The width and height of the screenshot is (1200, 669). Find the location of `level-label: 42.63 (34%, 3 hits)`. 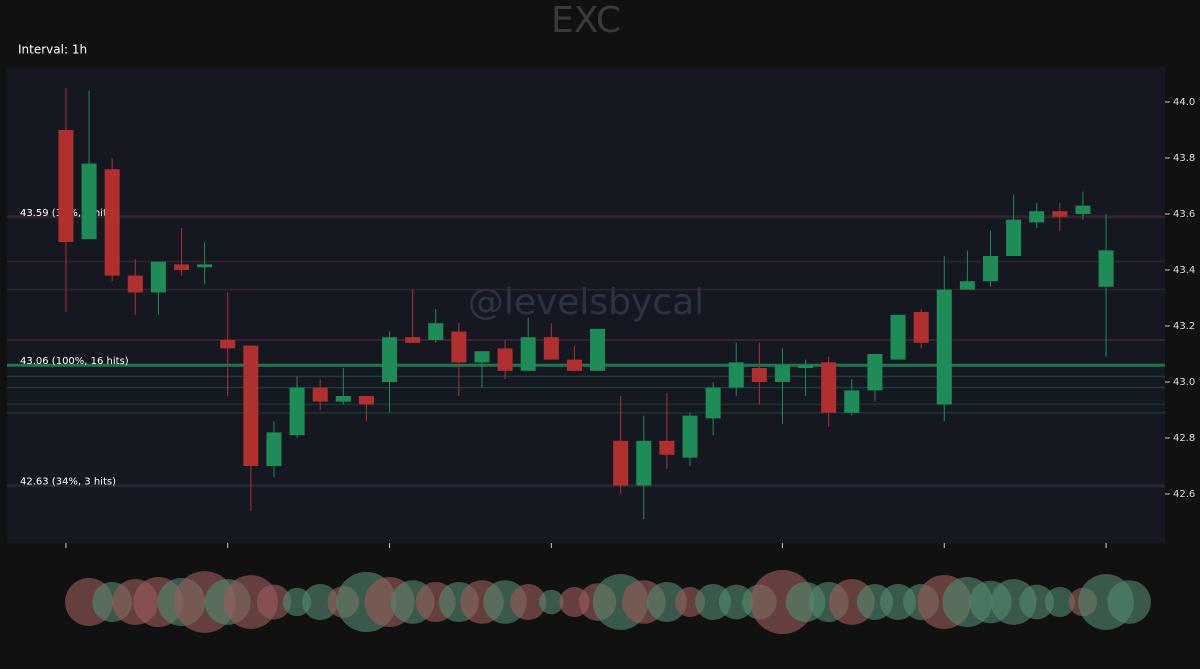

level-label: 42.63 (34%, 3 hits) is located at coordinates (68, 482).